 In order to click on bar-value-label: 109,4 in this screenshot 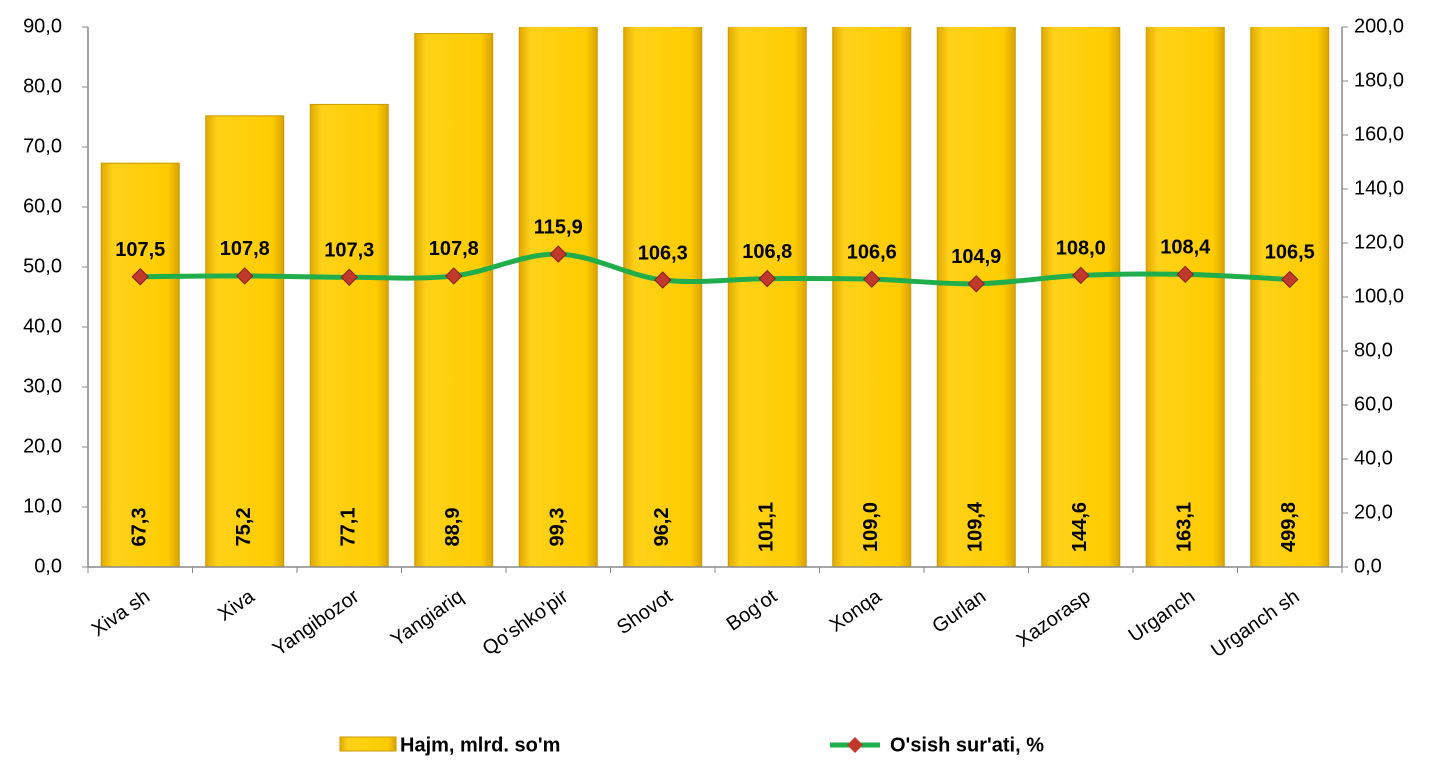, I will do `click(976, 526)`.